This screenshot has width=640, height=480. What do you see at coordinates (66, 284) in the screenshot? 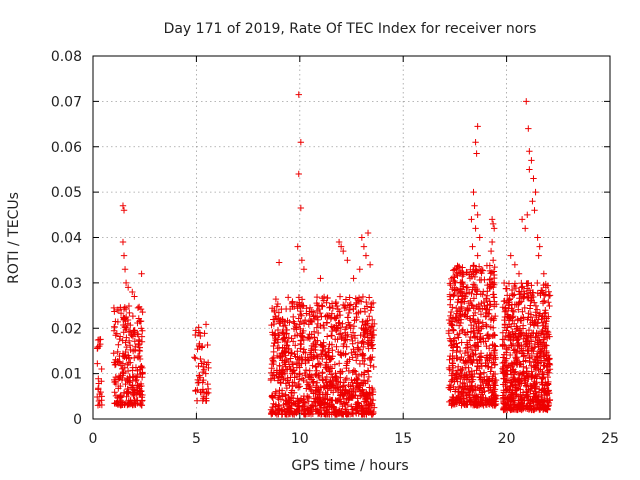
I see `y-tick-label: 0.03` at bounding box center [66, 284].